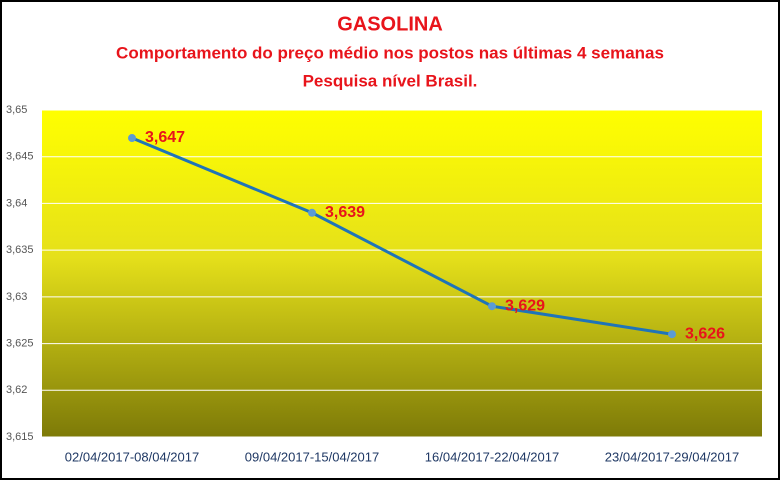  Describe the element at coordinates (672, 456) in the screenshot. I see `x-tick-label: 23/04/2017-29/04/2017` at that location.